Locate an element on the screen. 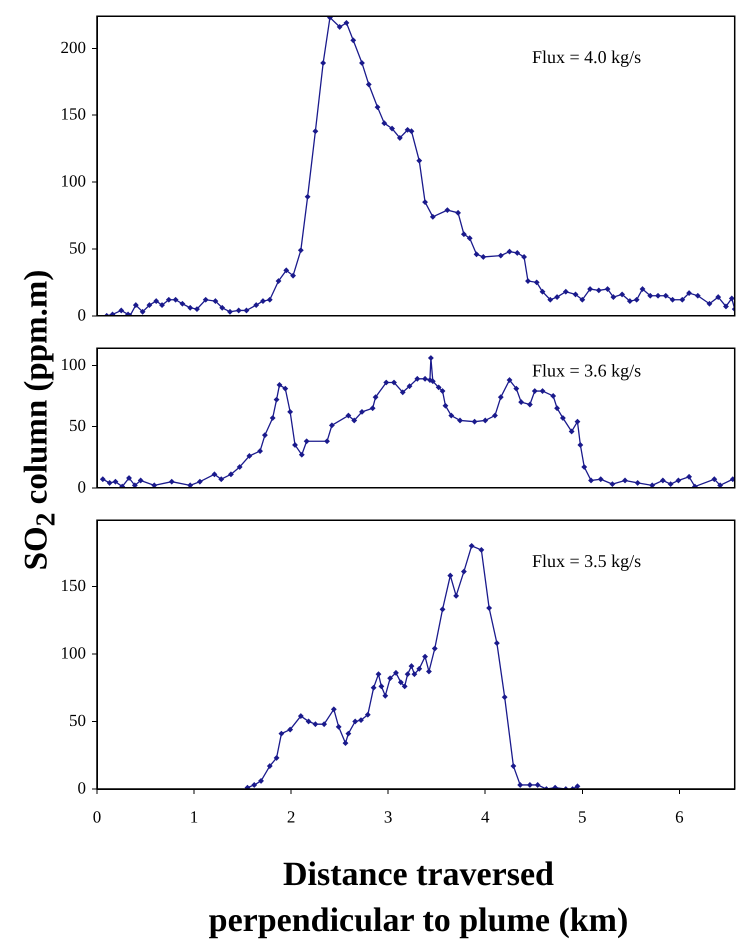  x-tick-label: 6 is located at coordinates (679, 817).